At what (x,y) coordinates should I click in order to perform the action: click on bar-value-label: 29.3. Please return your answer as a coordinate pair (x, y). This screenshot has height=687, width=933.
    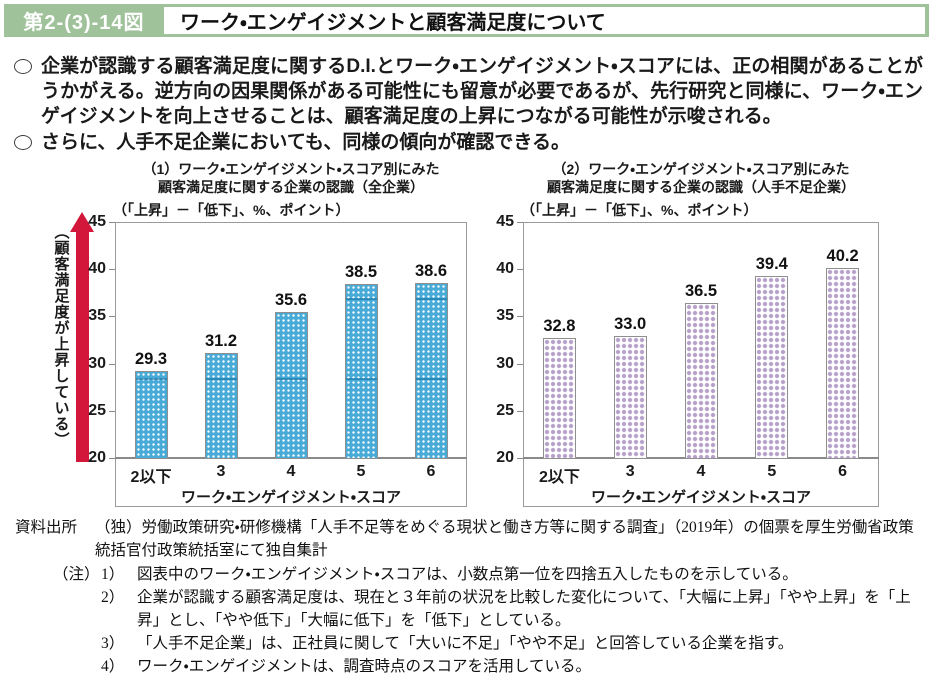
    Looking at the image, I should click on (151, 359).